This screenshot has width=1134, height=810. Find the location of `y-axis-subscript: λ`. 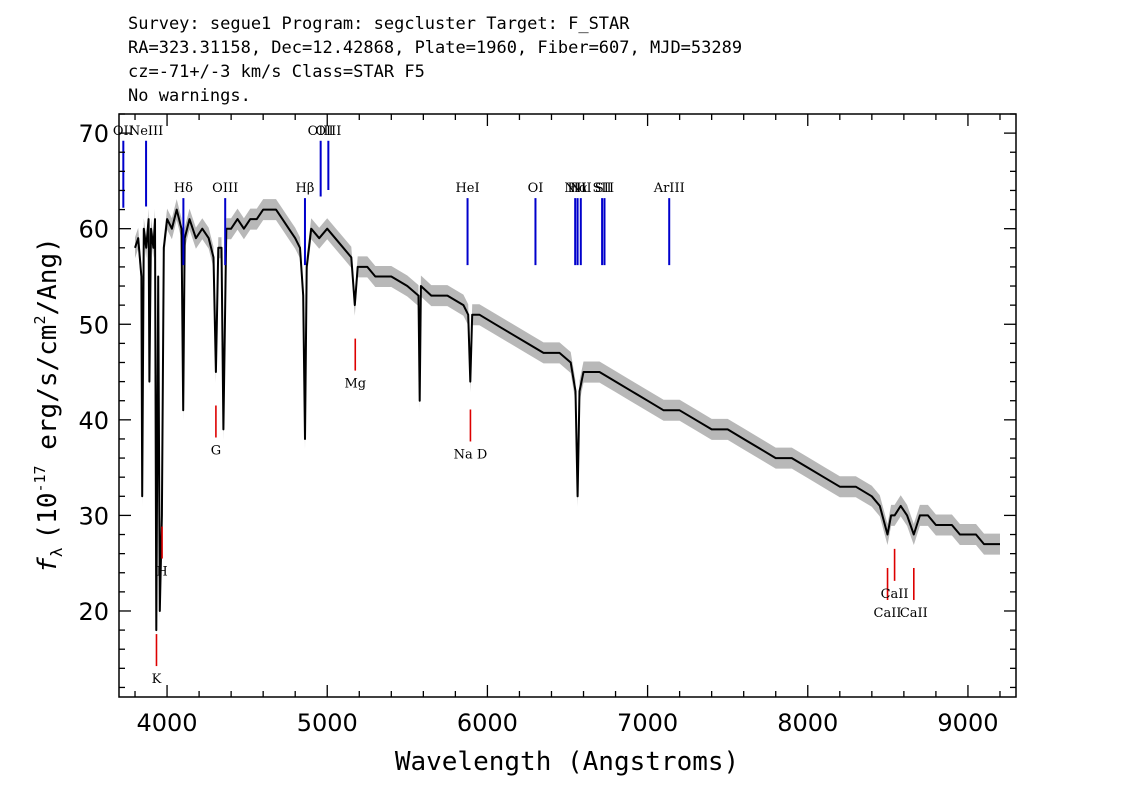

y-axis-subscript: λ is located at coordinates (56, 552).